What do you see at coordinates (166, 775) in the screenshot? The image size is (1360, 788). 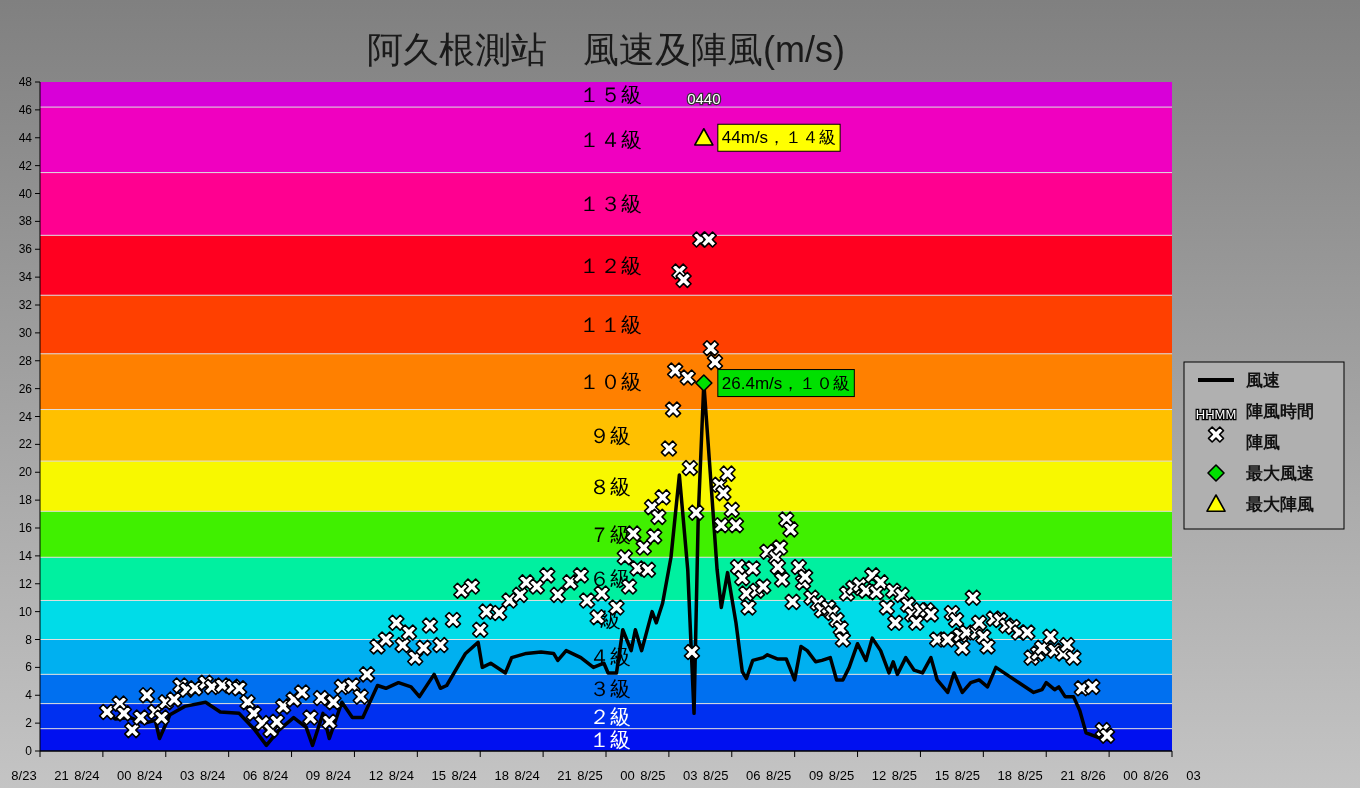 I see `x-tick-label: 8/24 03` at bounding box center [166, 775].